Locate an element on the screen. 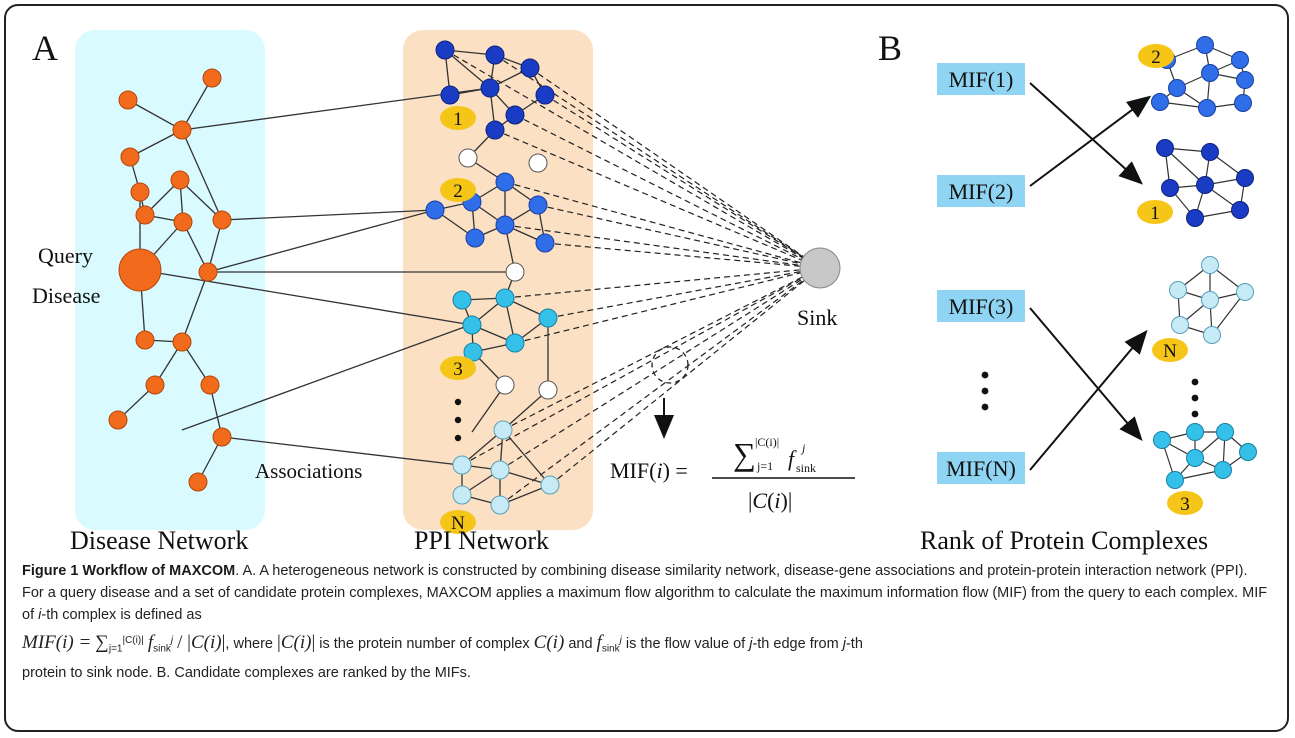  caption-is-number: is the protein number of complex is located at coordinates (424, 644).